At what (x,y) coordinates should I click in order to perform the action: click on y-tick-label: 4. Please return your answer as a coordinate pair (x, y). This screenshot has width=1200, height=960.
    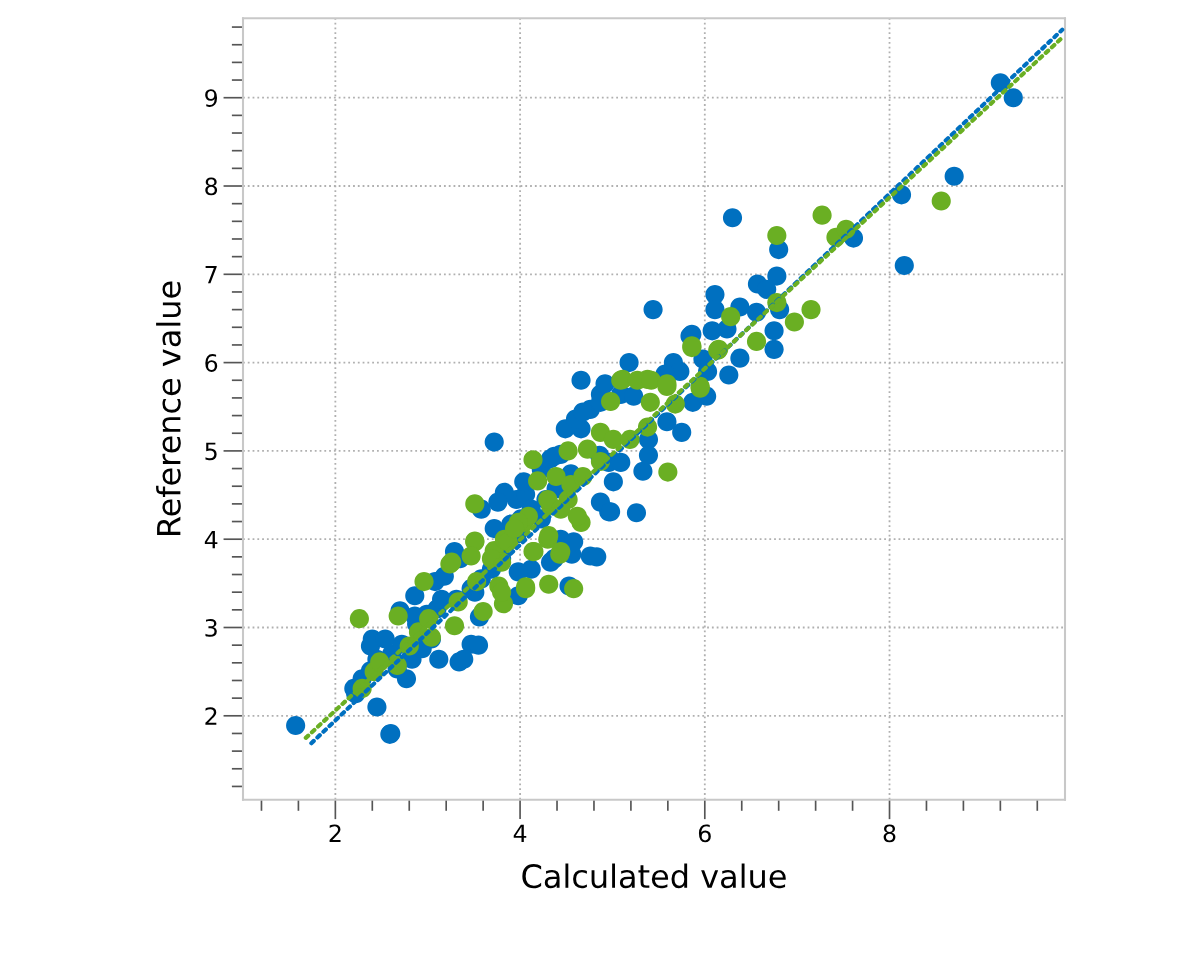
    Looking at the image, I should click on (211, 539).